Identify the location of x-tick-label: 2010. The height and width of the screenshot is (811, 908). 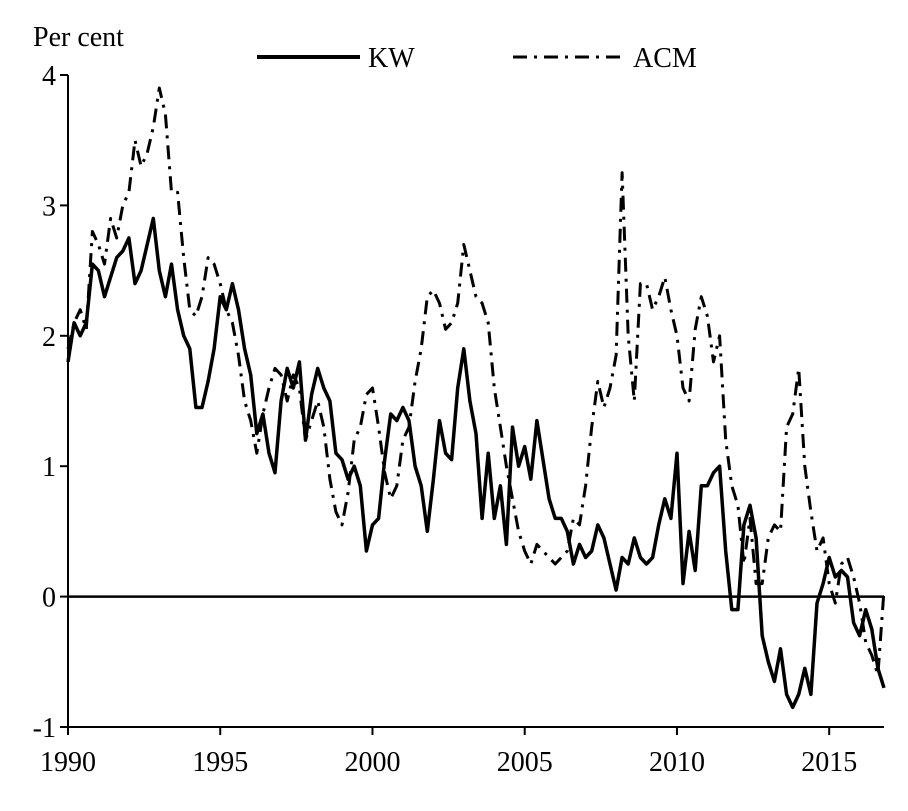
(677, 762).